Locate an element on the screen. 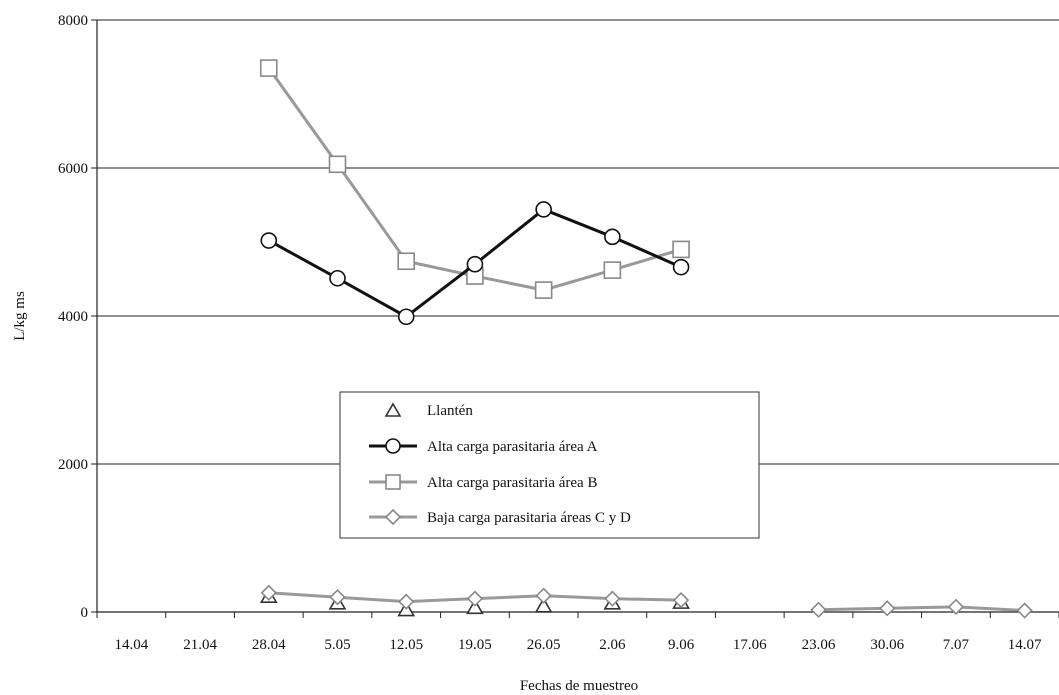 The height and width of the screenshot is (695, 1059). legend-label: Baja carga parasitaria áreas C y D is located at coordinates (529, 518).